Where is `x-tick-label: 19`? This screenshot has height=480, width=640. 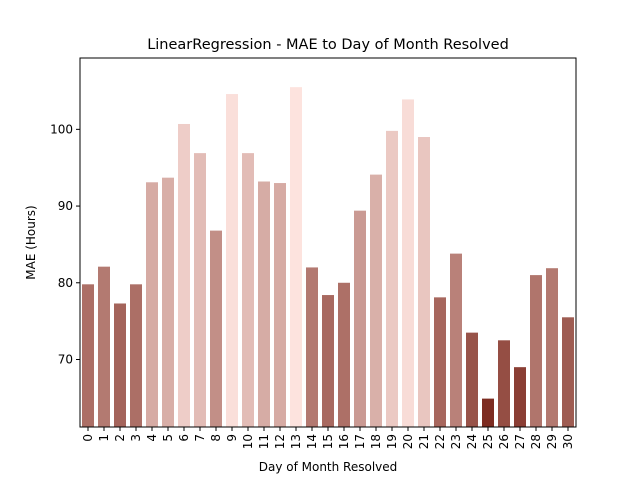
x-tick-label: 19 is located at coordinates (392, 441).